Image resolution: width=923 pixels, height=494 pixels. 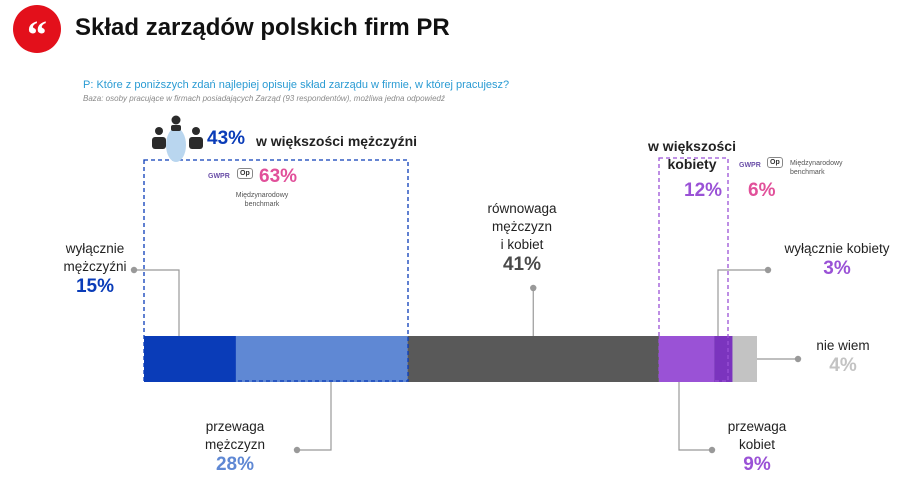 I want to click on segment-value-only-men: 15%, so click(x=95, y=286).